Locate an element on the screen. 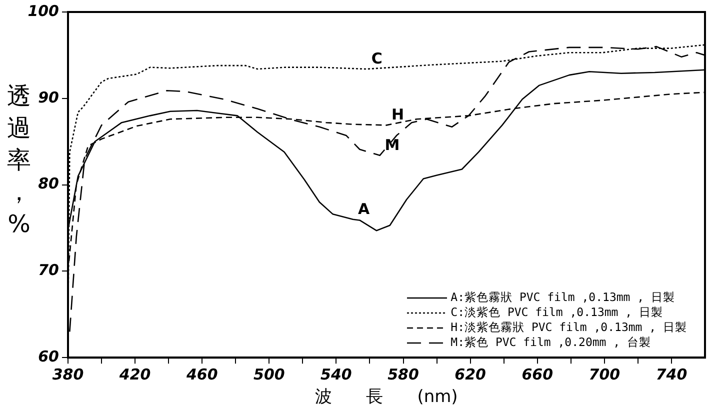 Image resolution: width=707 pixels, height=412 pixels. y-tick-label: 80 is located at coordinates (48, 183).